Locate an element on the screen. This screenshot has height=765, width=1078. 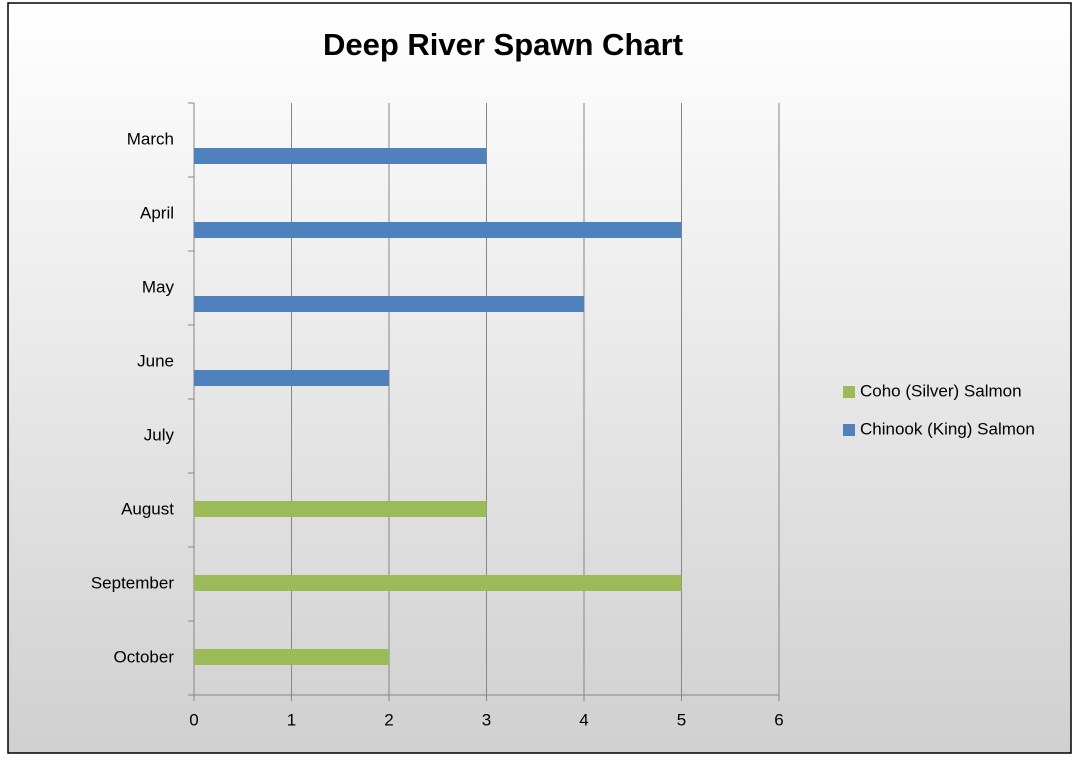
x-tick-label: 5 is located at coordinates (681, 719).